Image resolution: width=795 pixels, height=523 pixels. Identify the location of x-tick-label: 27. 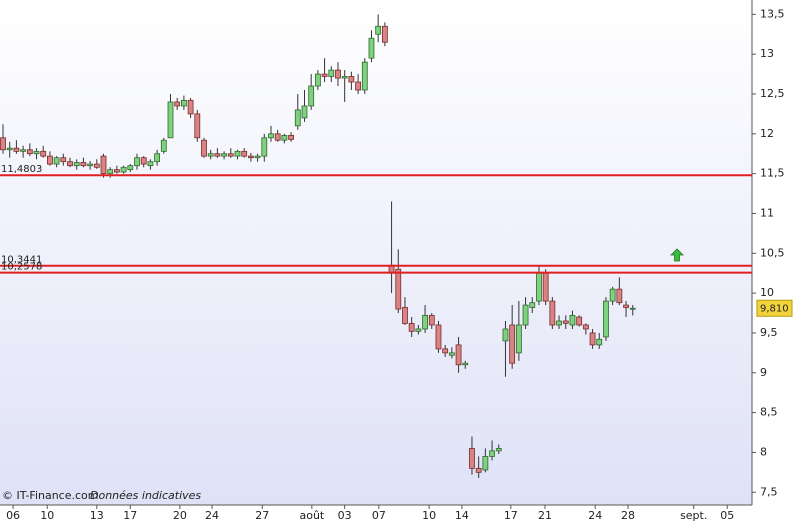
(262, 515).